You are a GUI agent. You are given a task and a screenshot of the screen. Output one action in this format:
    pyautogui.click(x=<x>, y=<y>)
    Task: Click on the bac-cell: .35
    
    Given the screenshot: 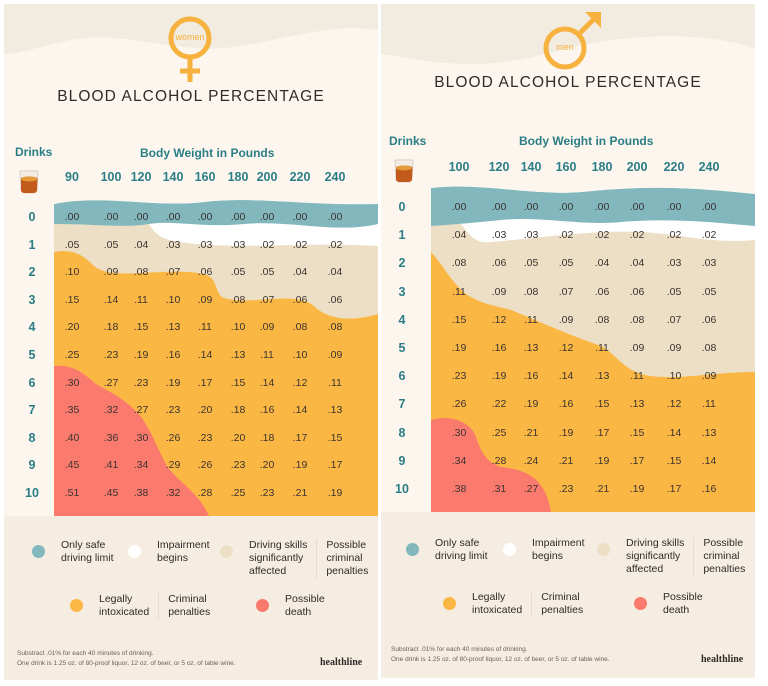 What is the action you would take?
    pyautogui.click(x=72, y=410)
    